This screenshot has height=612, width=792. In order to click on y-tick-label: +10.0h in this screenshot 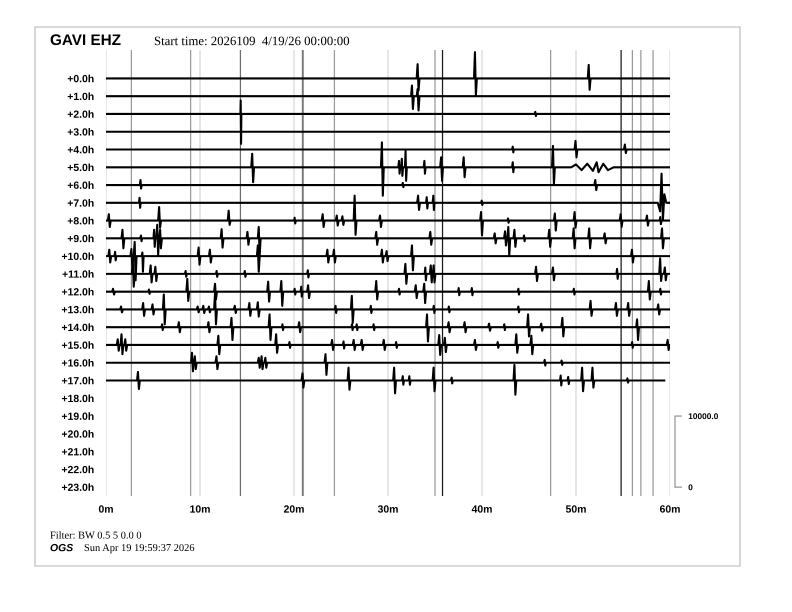, I will do `click(78, 256)`.